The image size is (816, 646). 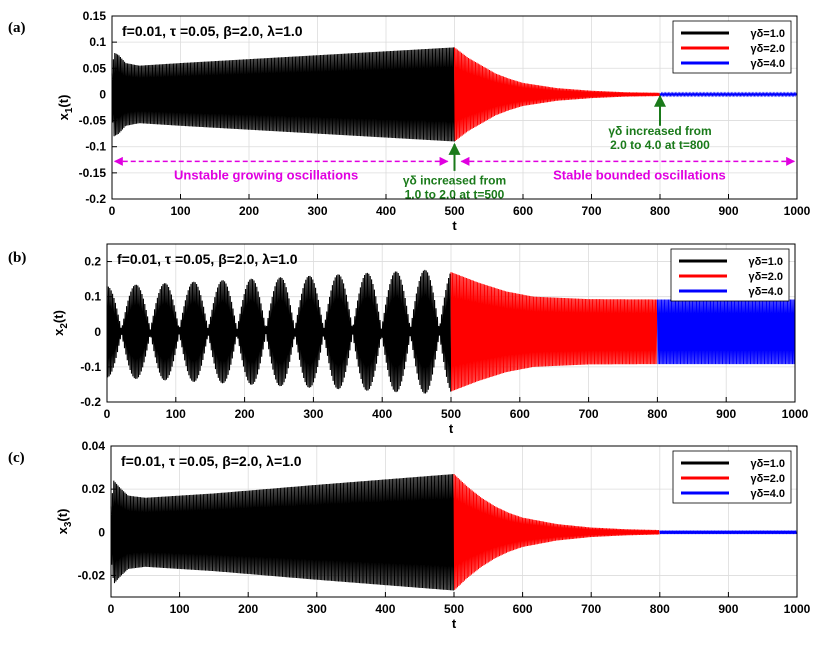 I want to click on y-tick-label: -0.15, so click(x=93, y=173).